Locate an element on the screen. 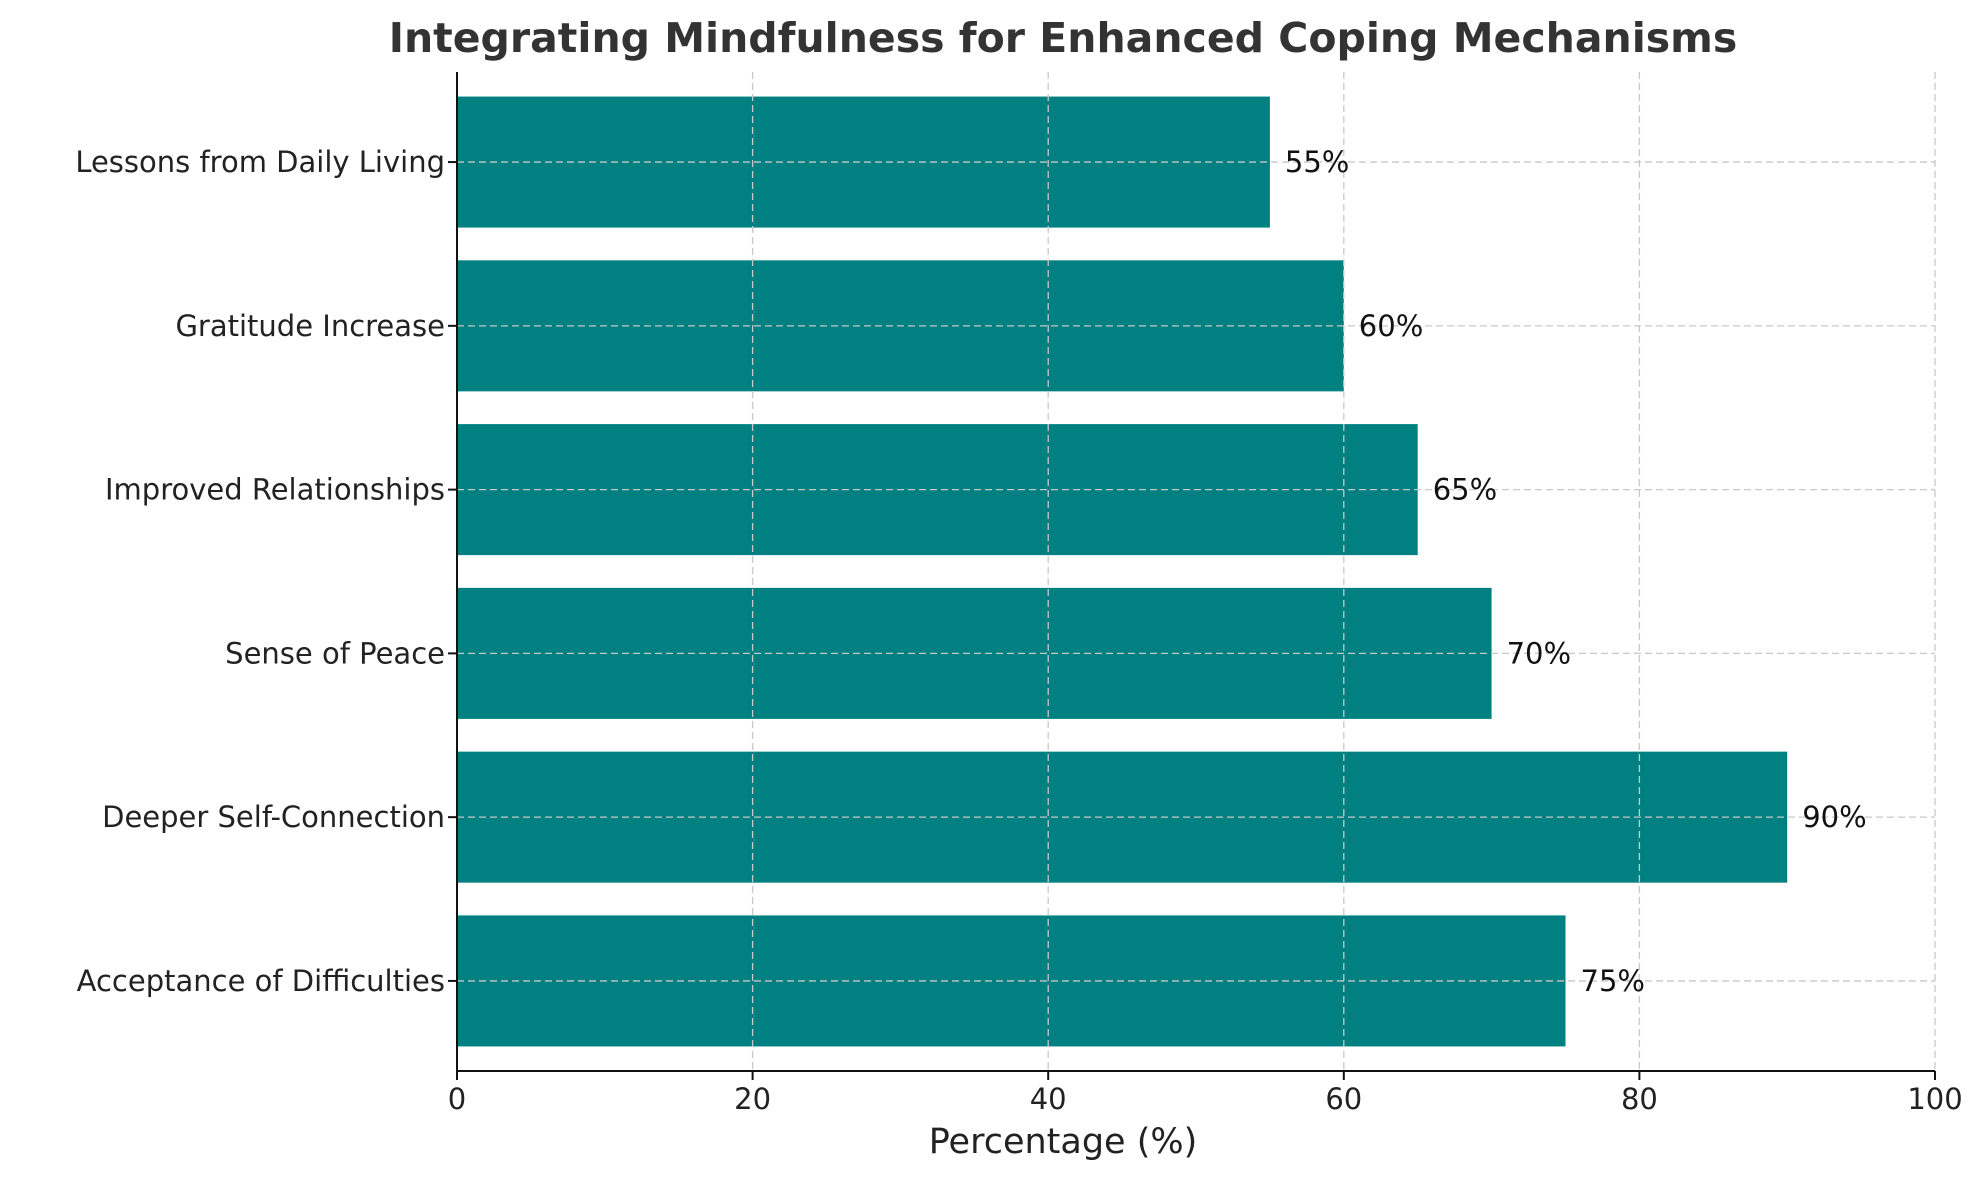 The width and height of the screenshot is (1979, 1180). y-tick-label: Sense of Peace is located at coordinates (335, 653).